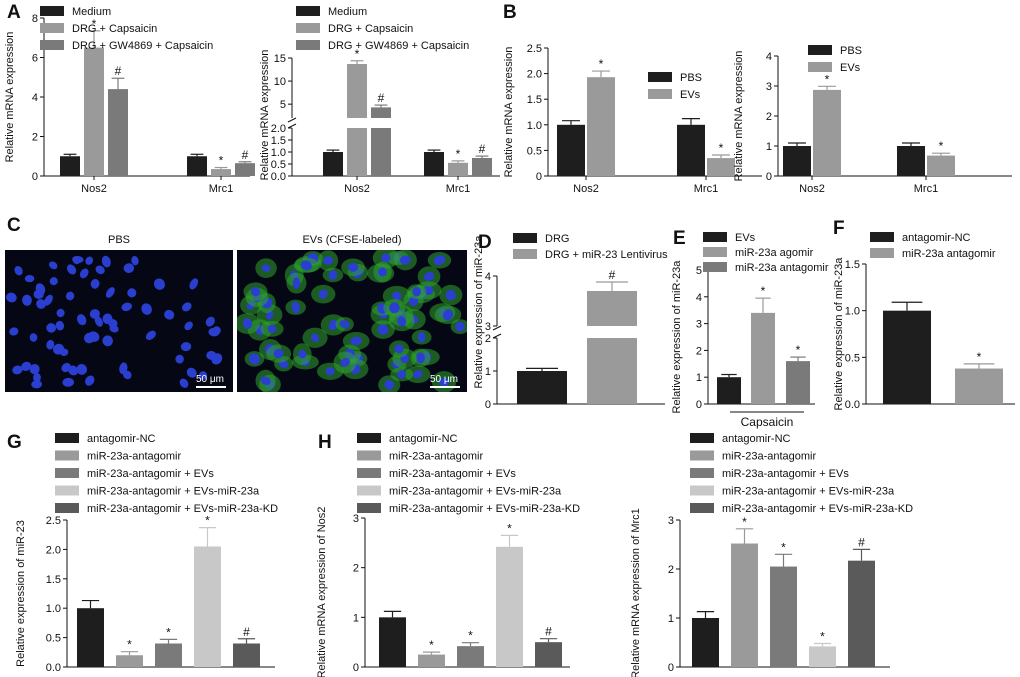 Image resolution: width=1020 pixels, height=677 pixels. I want to click on significance-mark-F: *, so click(979, 357).